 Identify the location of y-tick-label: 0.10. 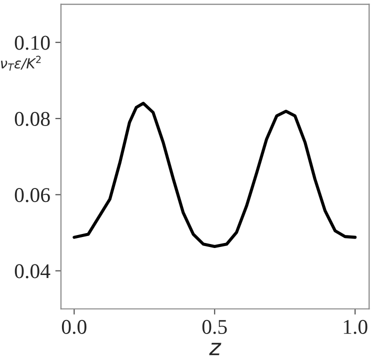
(32, 43).